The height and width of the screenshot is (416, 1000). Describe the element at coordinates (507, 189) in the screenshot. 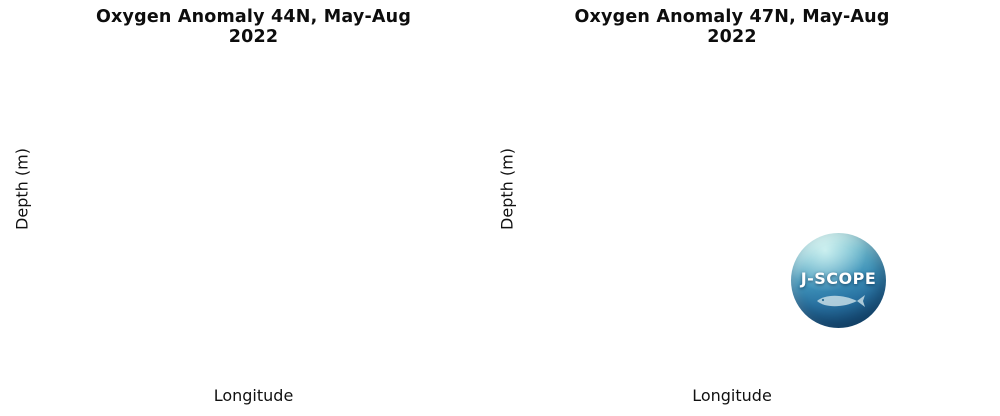

I see `y-axis-label-47n: Depth (m)` at that location.